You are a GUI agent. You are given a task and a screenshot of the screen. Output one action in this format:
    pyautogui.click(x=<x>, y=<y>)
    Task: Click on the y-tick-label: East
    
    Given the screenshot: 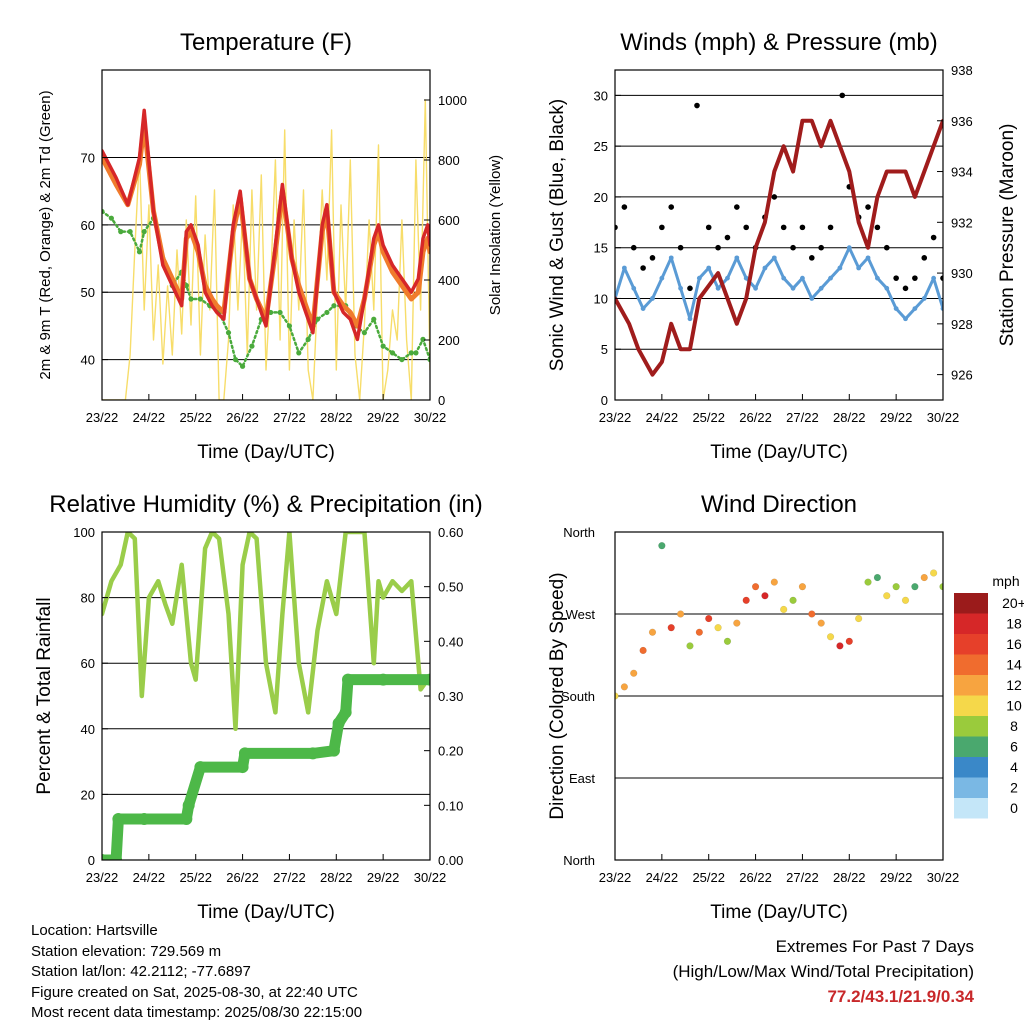 What is the action you would take?
    pyautogui.click(x=582, y=778)
    